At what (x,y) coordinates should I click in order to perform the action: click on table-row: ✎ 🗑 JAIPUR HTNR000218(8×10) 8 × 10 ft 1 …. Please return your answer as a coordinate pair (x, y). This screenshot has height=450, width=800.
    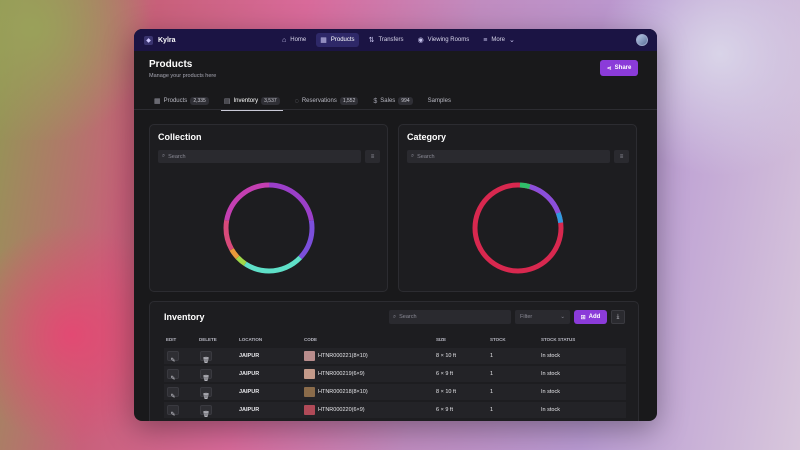
    Looking at the image, I should click on (395, 392).